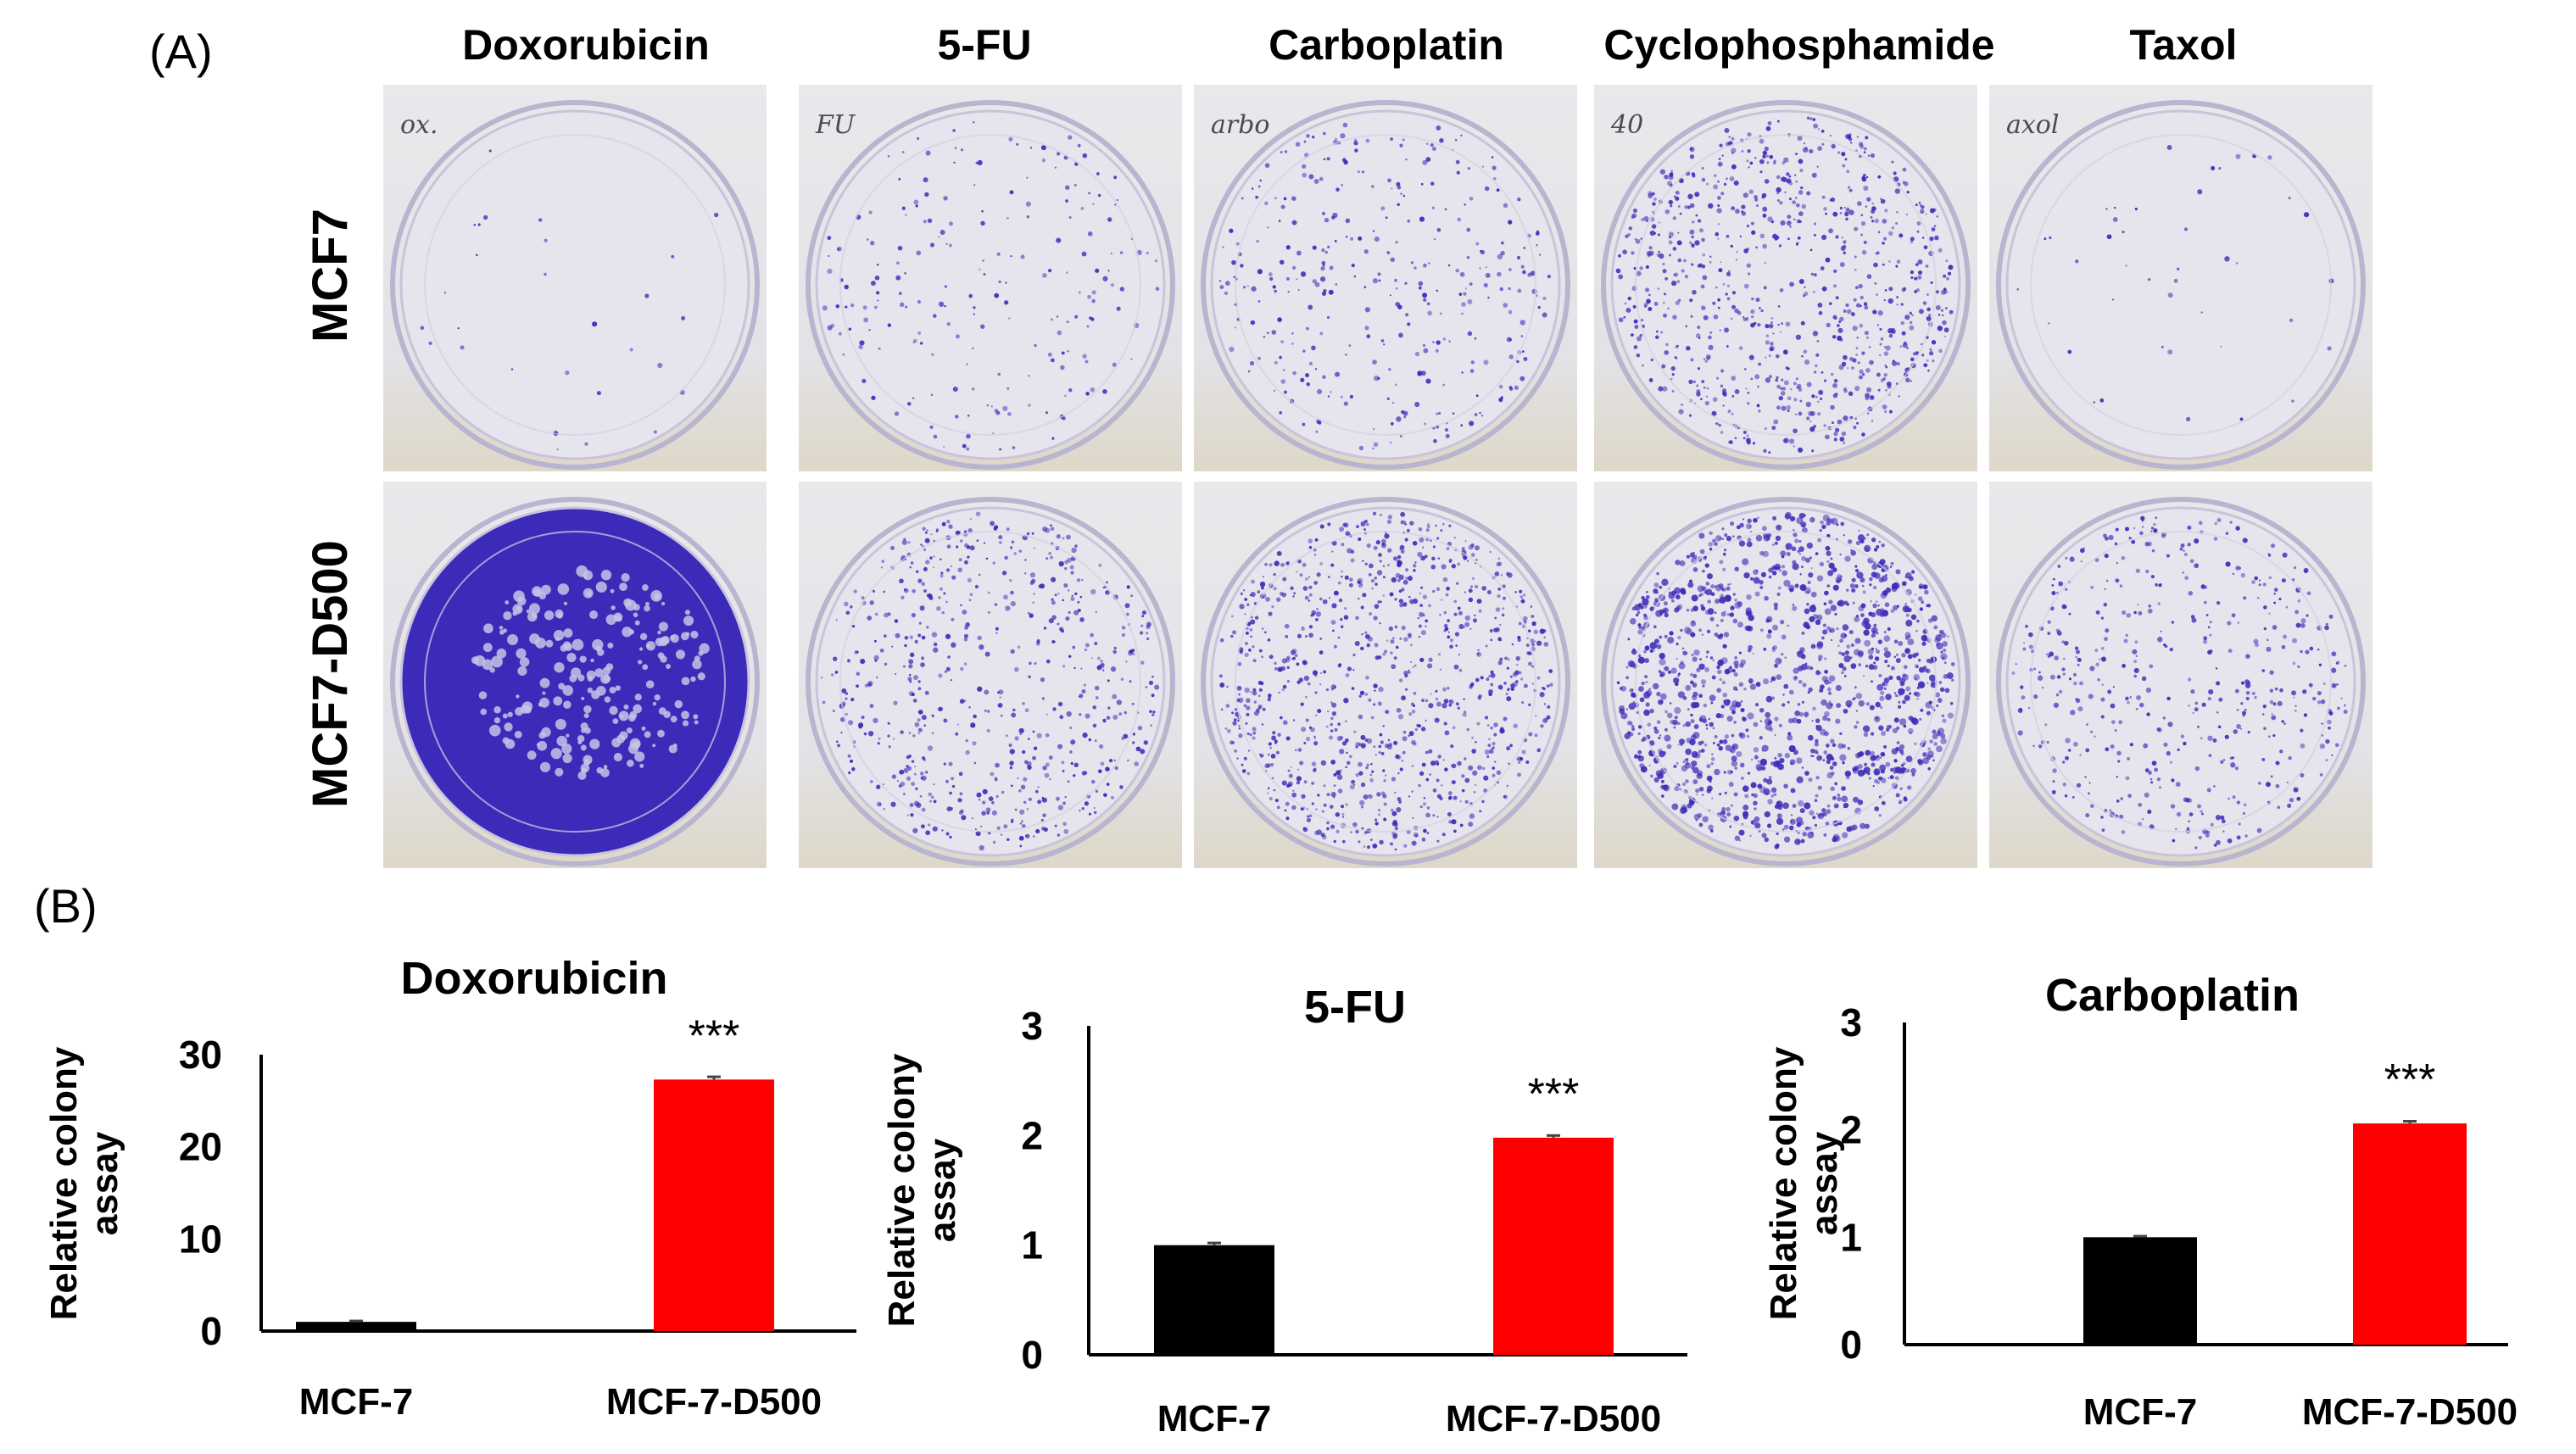  Describe the element at coordinates (575, 278) in the screenshot. I see `dish-mcf7-0: ox.` at that location.